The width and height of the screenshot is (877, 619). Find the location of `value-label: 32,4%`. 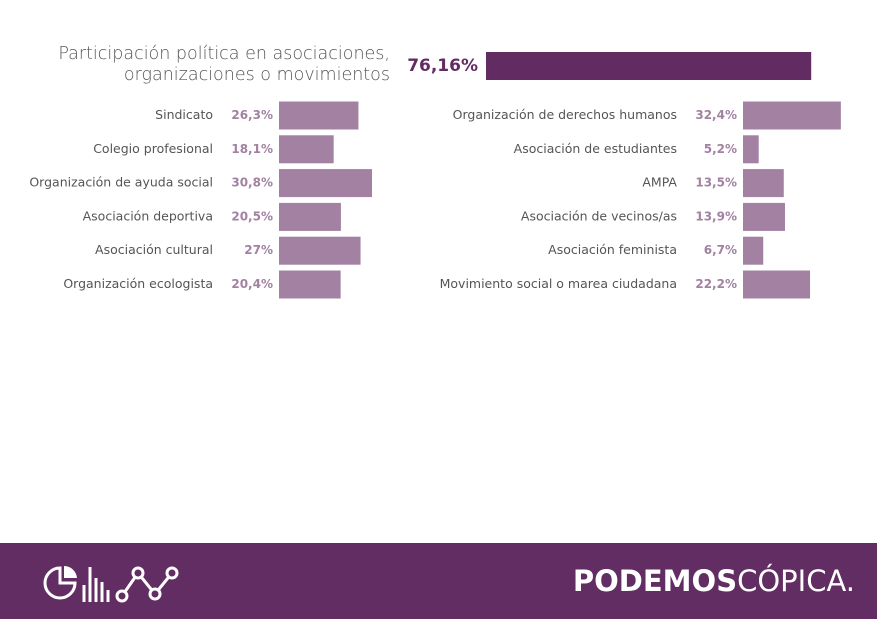

value-label: 32,4% is located at coordinates (716, 115).